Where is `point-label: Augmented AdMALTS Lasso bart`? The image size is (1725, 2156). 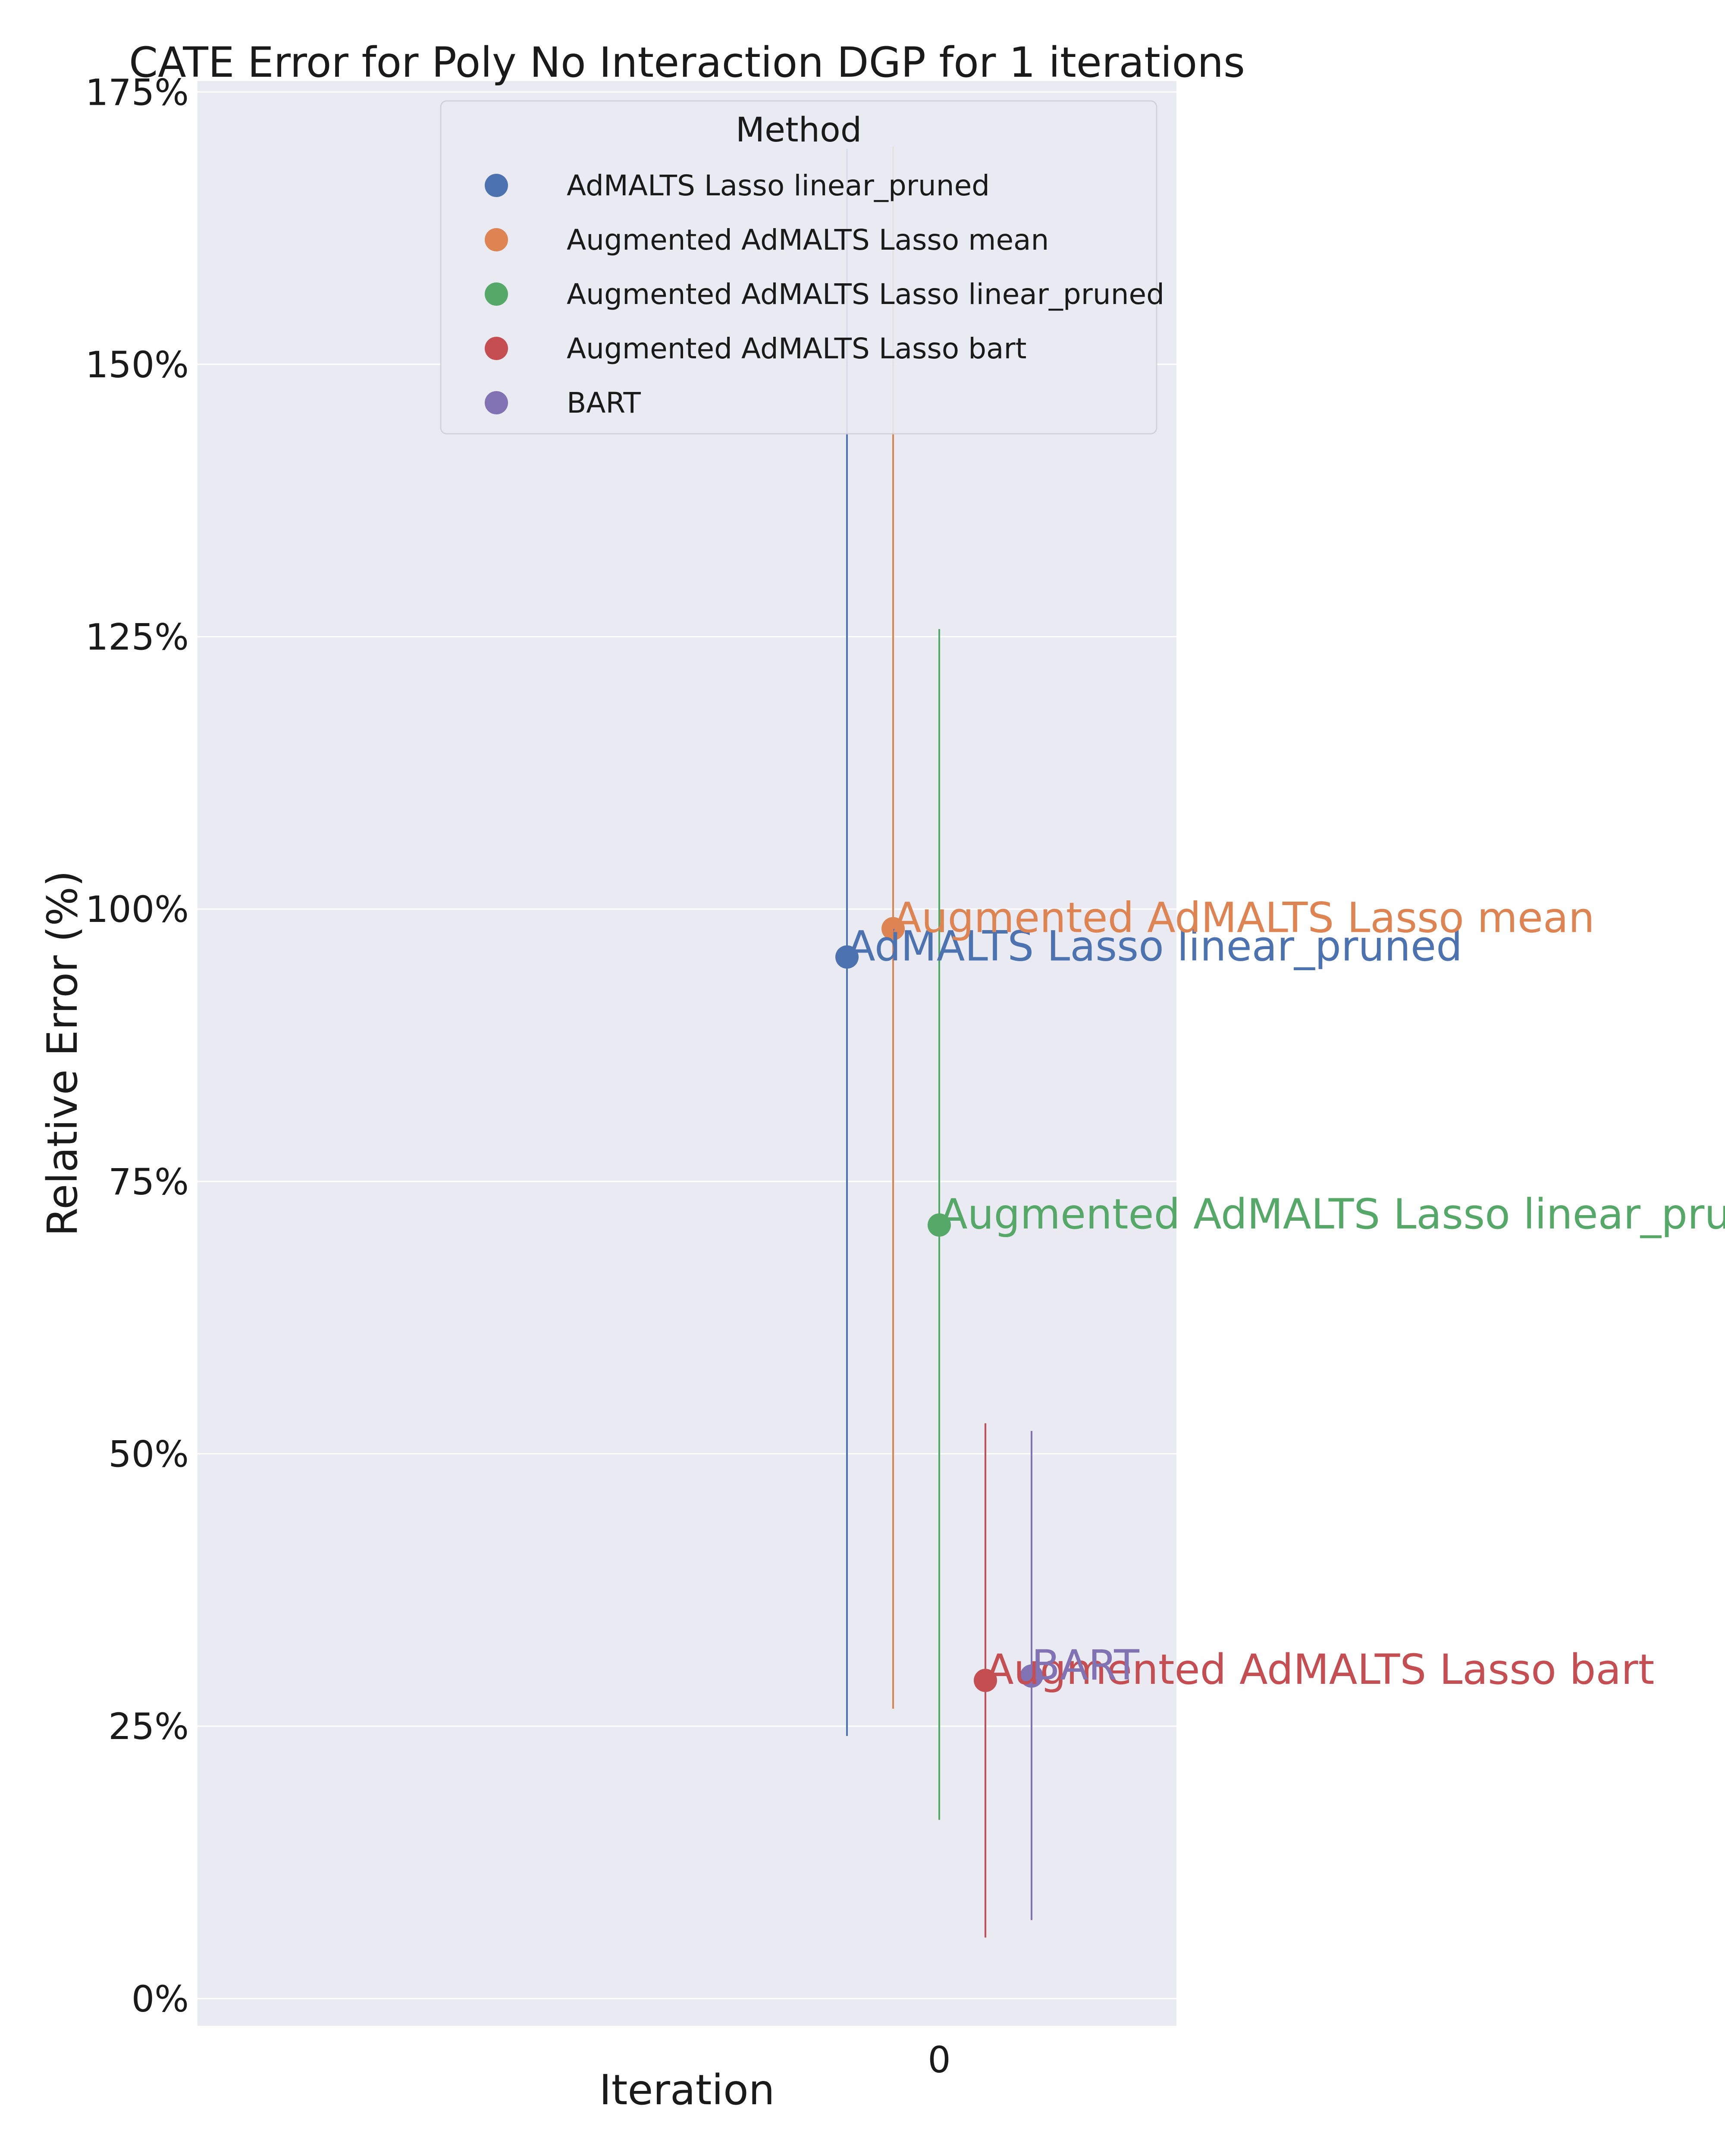 point-label: Augmented AdMALTS Lasso bart is located at coordinates (1320, 1669).